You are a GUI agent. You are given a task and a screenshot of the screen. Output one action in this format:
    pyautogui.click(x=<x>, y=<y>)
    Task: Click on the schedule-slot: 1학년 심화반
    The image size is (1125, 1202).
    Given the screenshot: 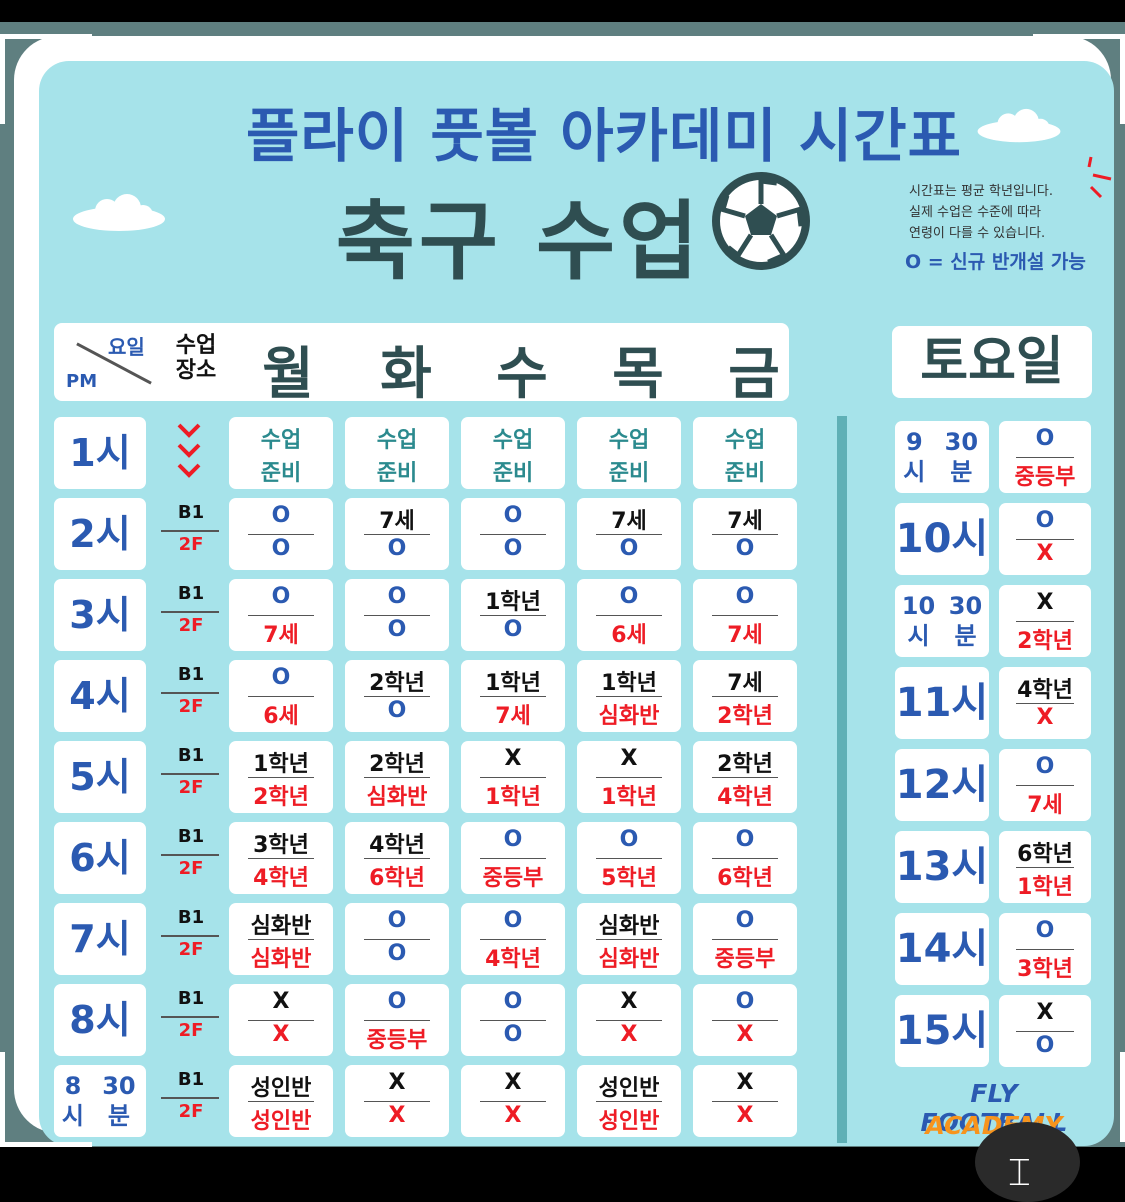 What is the action you would take?
    pyautogui.click(x=629, y=696)
    